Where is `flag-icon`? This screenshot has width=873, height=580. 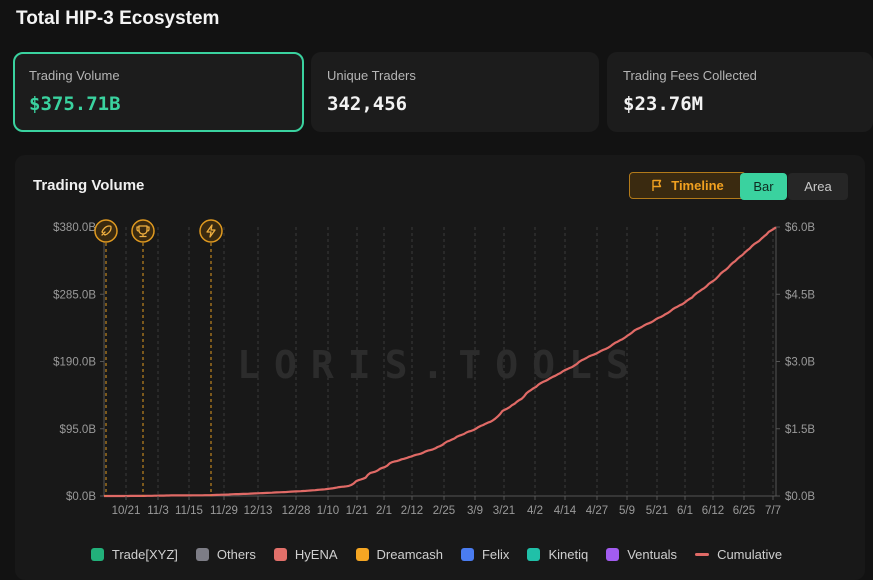
flag-icon is located at coordinates (657, 185).